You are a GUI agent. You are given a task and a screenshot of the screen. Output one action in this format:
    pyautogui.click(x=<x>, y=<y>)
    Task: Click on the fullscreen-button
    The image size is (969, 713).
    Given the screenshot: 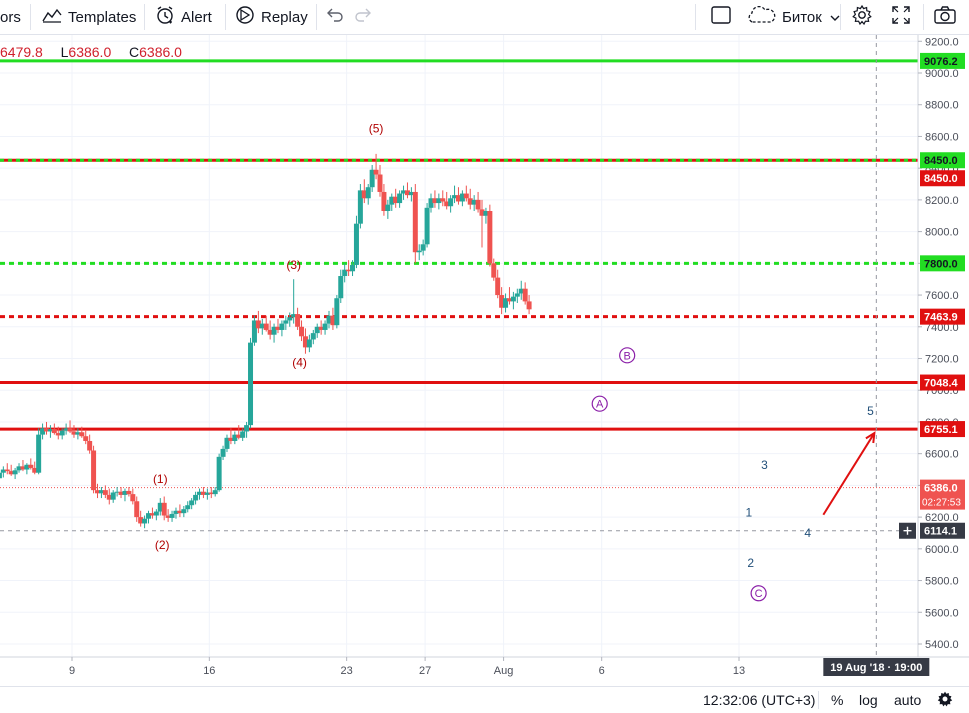 What is the action you would take?
    pyautogui.click(x=901, y=17)
    